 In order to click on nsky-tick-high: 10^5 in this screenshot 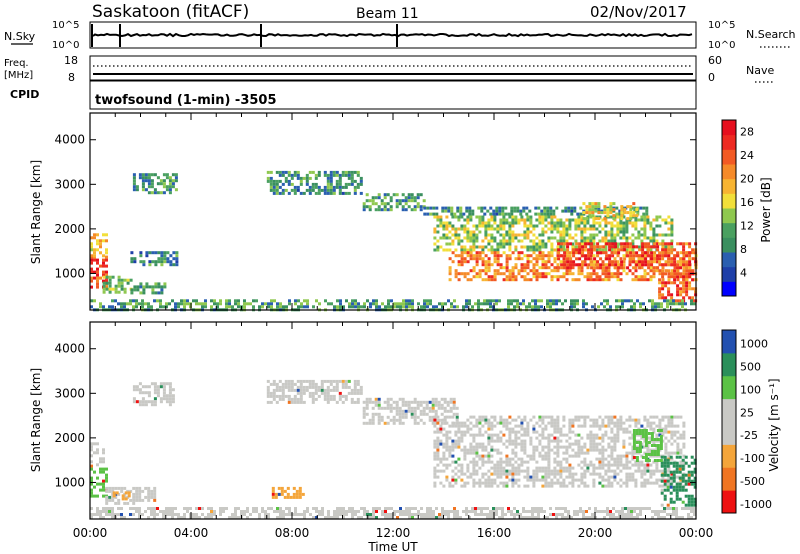, I will do `click(65, 25)`.